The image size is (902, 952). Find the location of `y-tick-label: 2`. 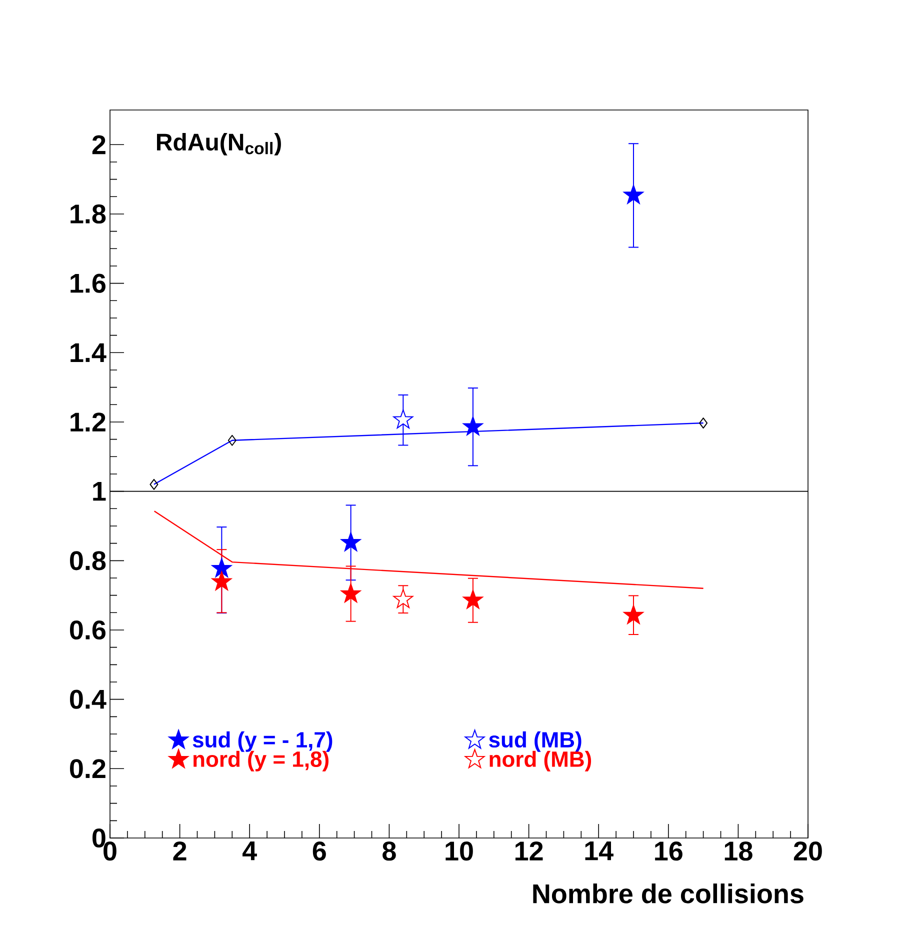

y-tick-label: 2 is located at coordinates (99, 144).